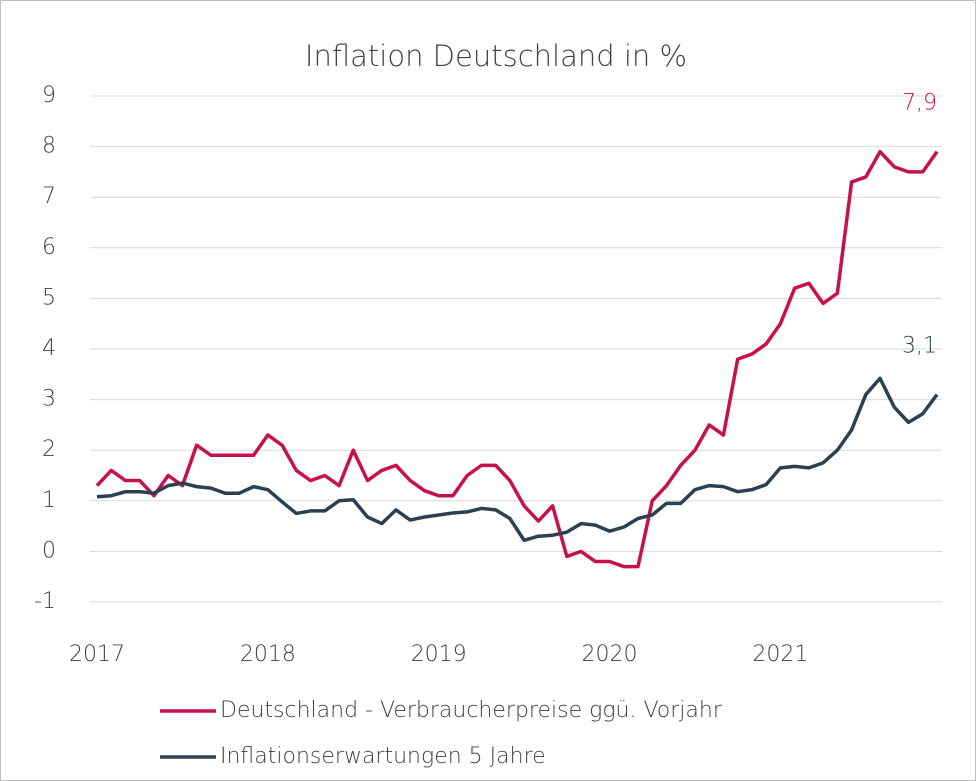 This screenshot has width=976, height=781. I want to click on y-tick-label: 6, so click(49, 247).